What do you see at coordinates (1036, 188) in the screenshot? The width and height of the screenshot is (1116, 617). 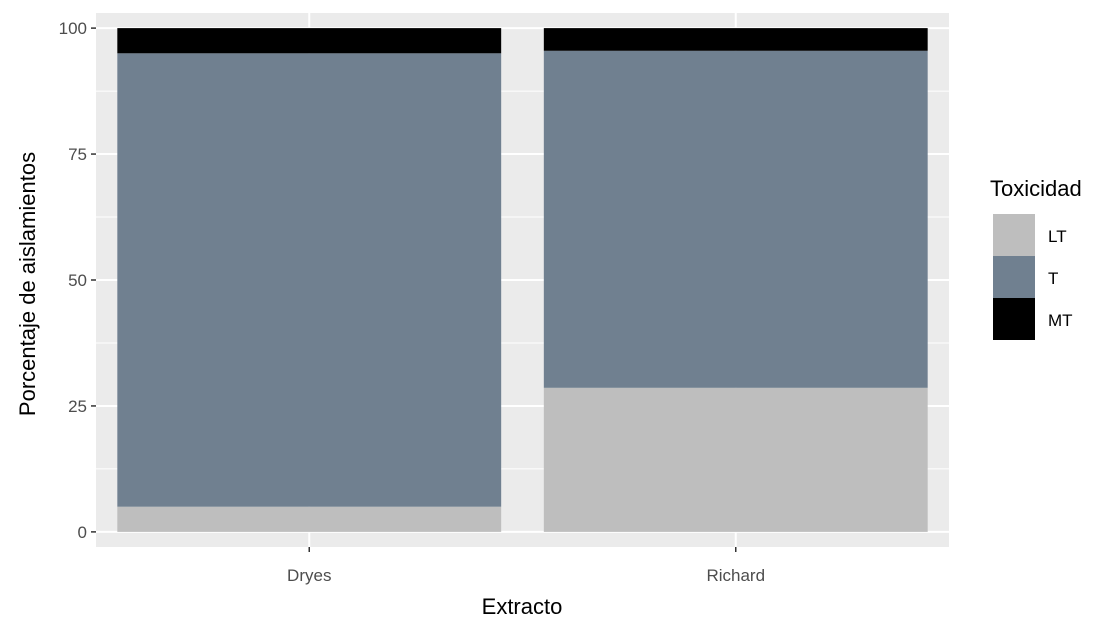 I see `legend-title: Toxicidad` at bounding box center [1036, 188].